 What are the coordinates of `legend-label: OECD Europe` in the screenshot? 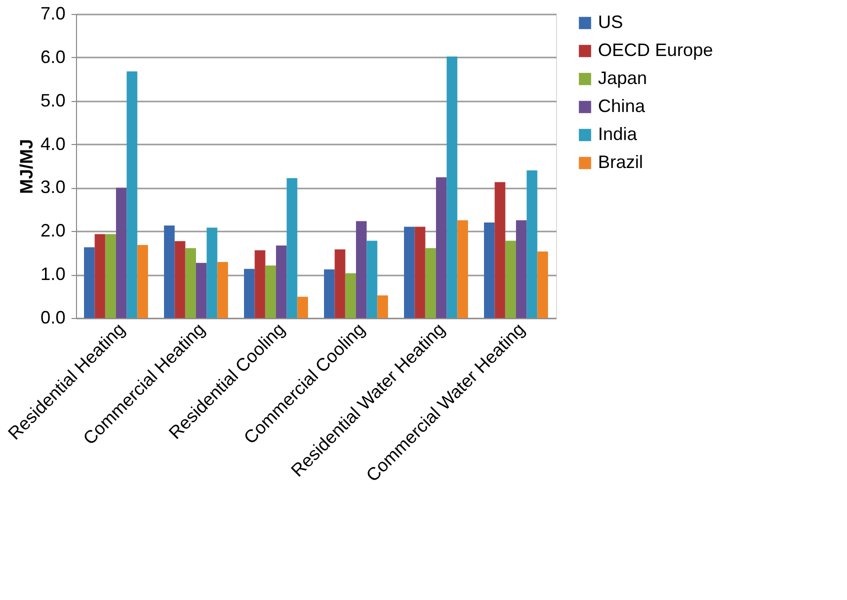 It's located at (656, 50).